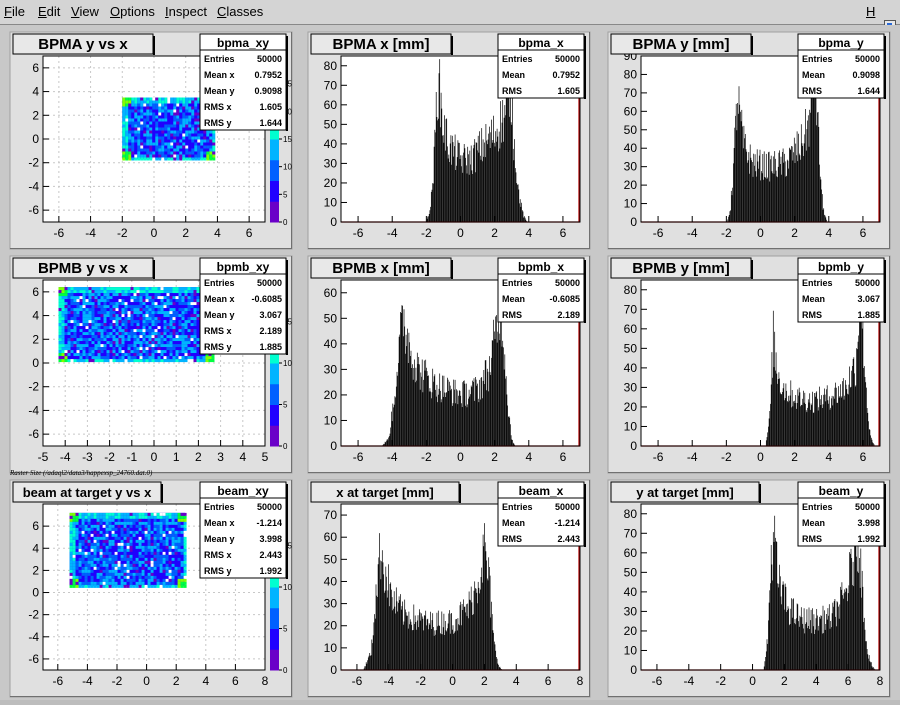 The height and width of the screenshot is (705, 900). I want to click on menu-help: H, so click(871, 11).